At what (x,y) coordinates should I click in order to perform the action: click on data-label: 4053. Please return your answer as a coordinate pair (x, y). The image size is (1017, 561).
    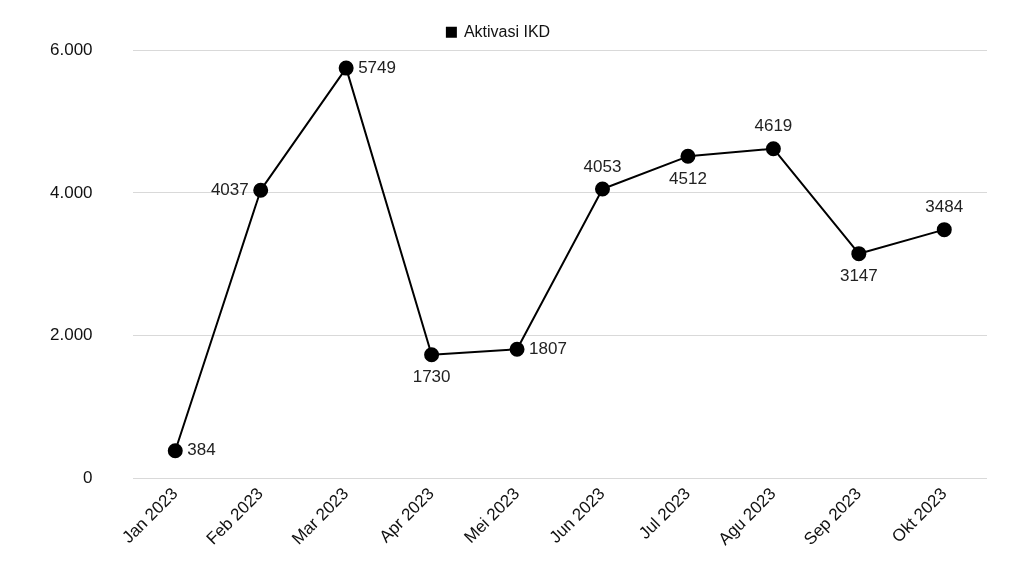
    Looking at the image, I should click on (602, 166).